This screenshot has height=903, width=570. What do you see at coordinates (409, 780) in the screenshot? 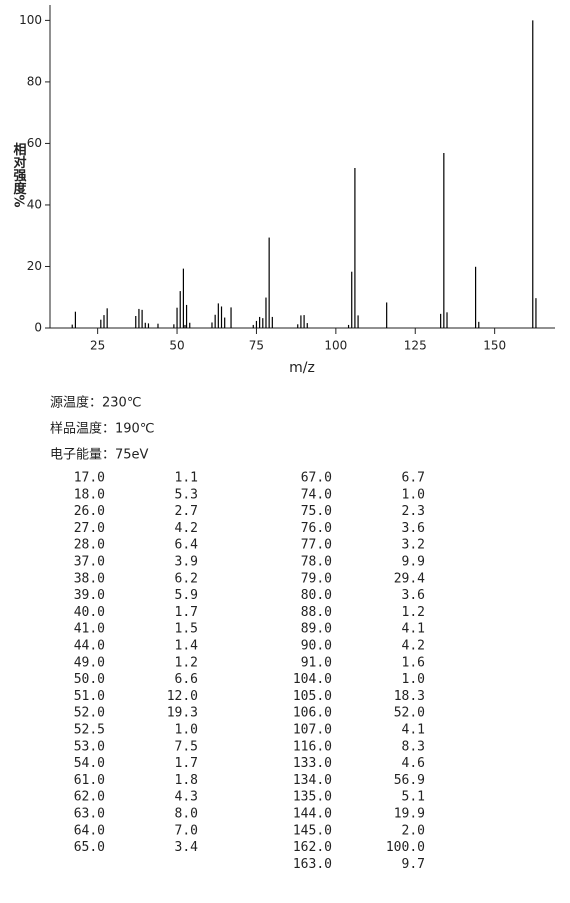
I see `table-cell: 56.9` at bounding box center [409, 780].